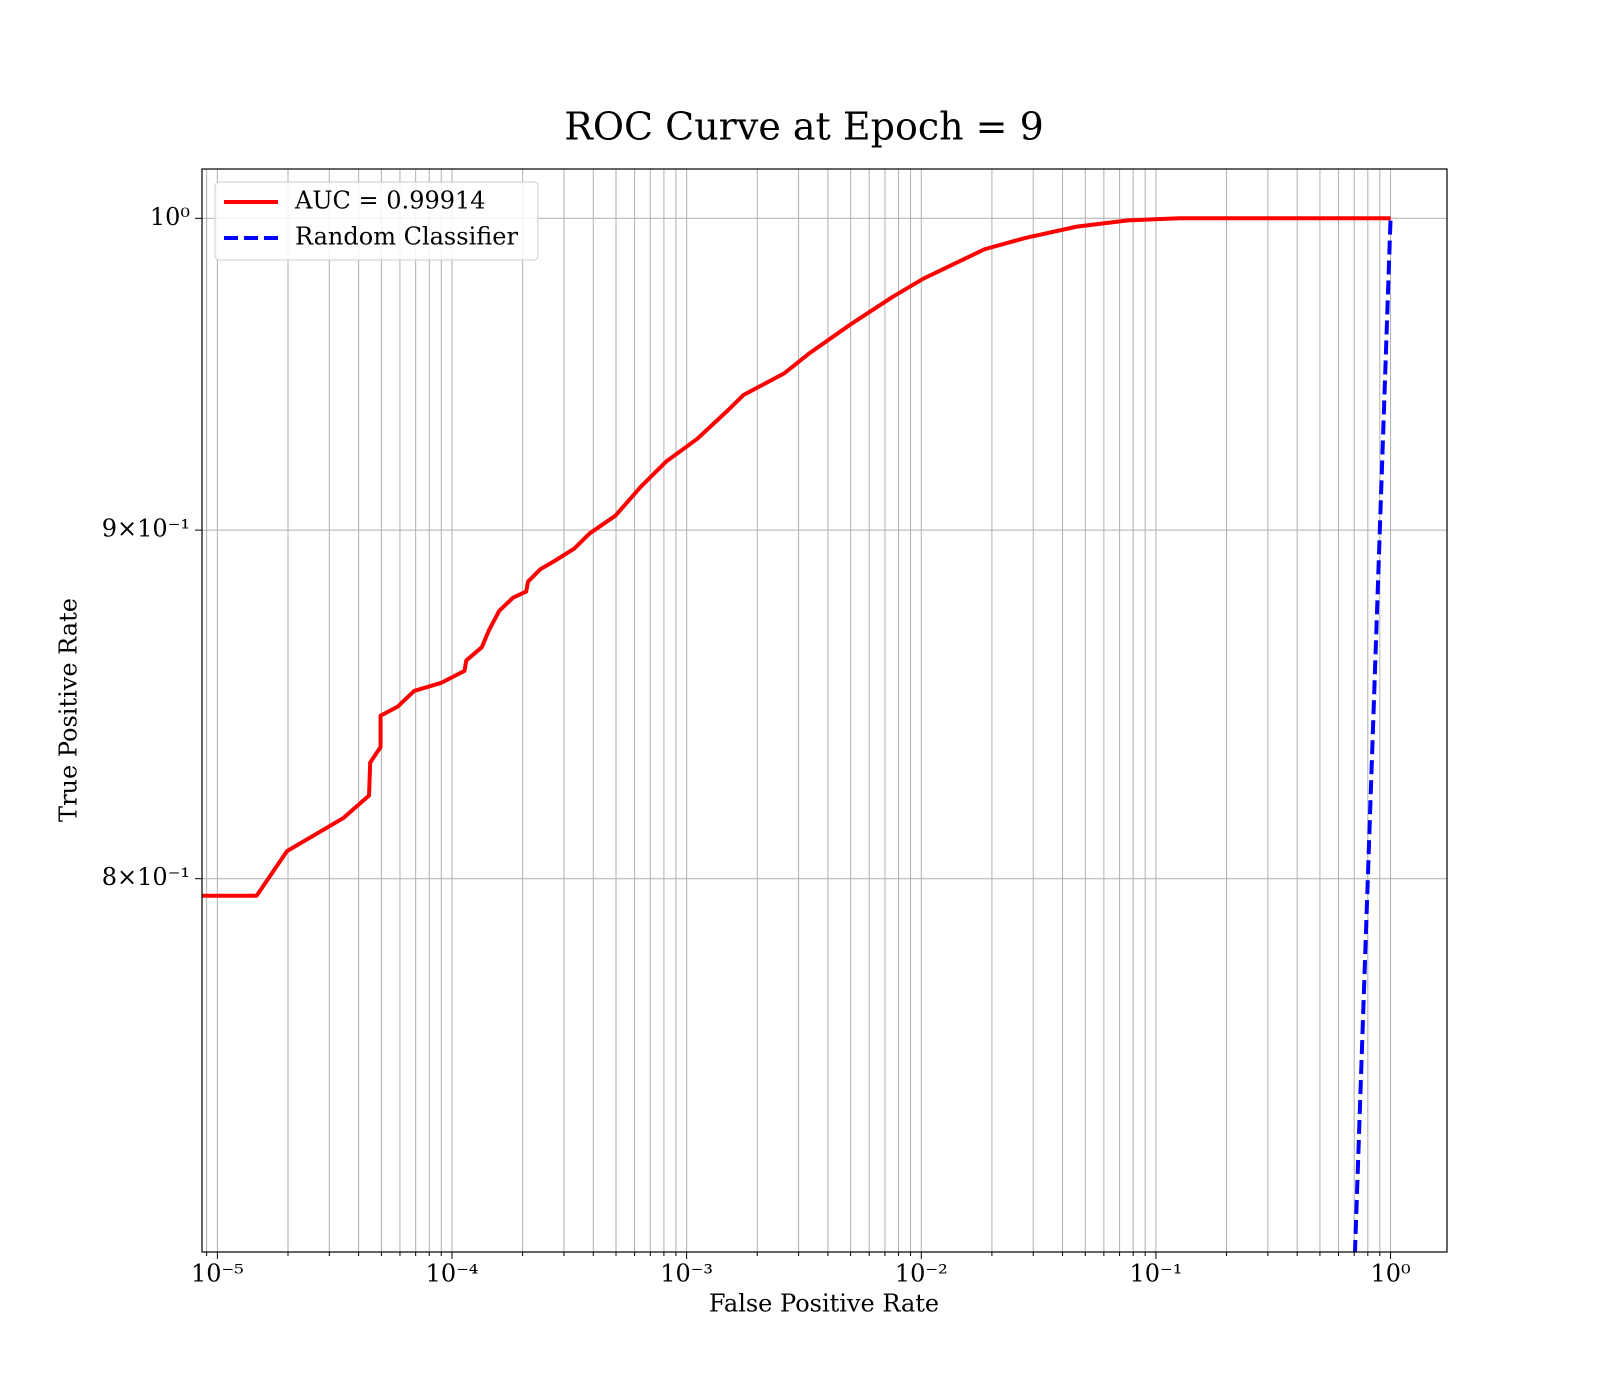  Describe the element at coordinates (69, 710) in the screenshot. I see `y-axis-label: True Positive Rate` at that location.